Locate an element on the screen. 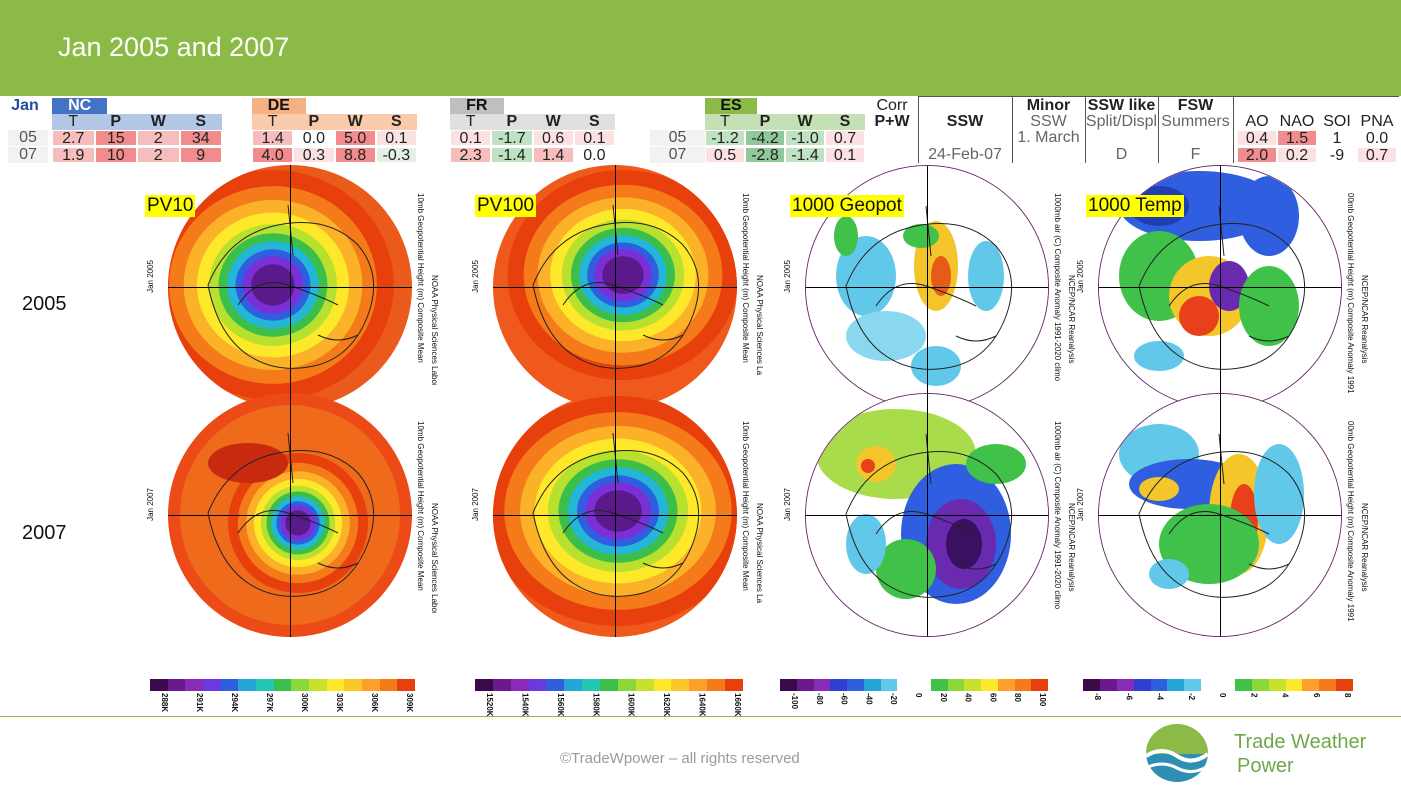 The height and width of the screenshot is (788, 1401). region-value: -0.3 is located at coordinates (396, 155).